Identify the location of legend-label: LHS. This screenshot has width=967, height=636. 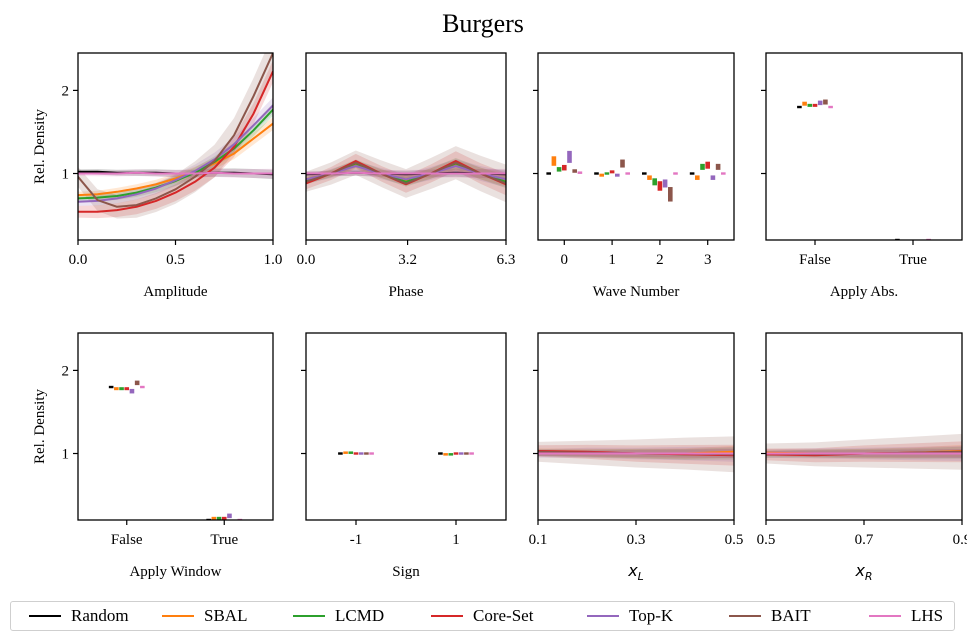
(927, 615).